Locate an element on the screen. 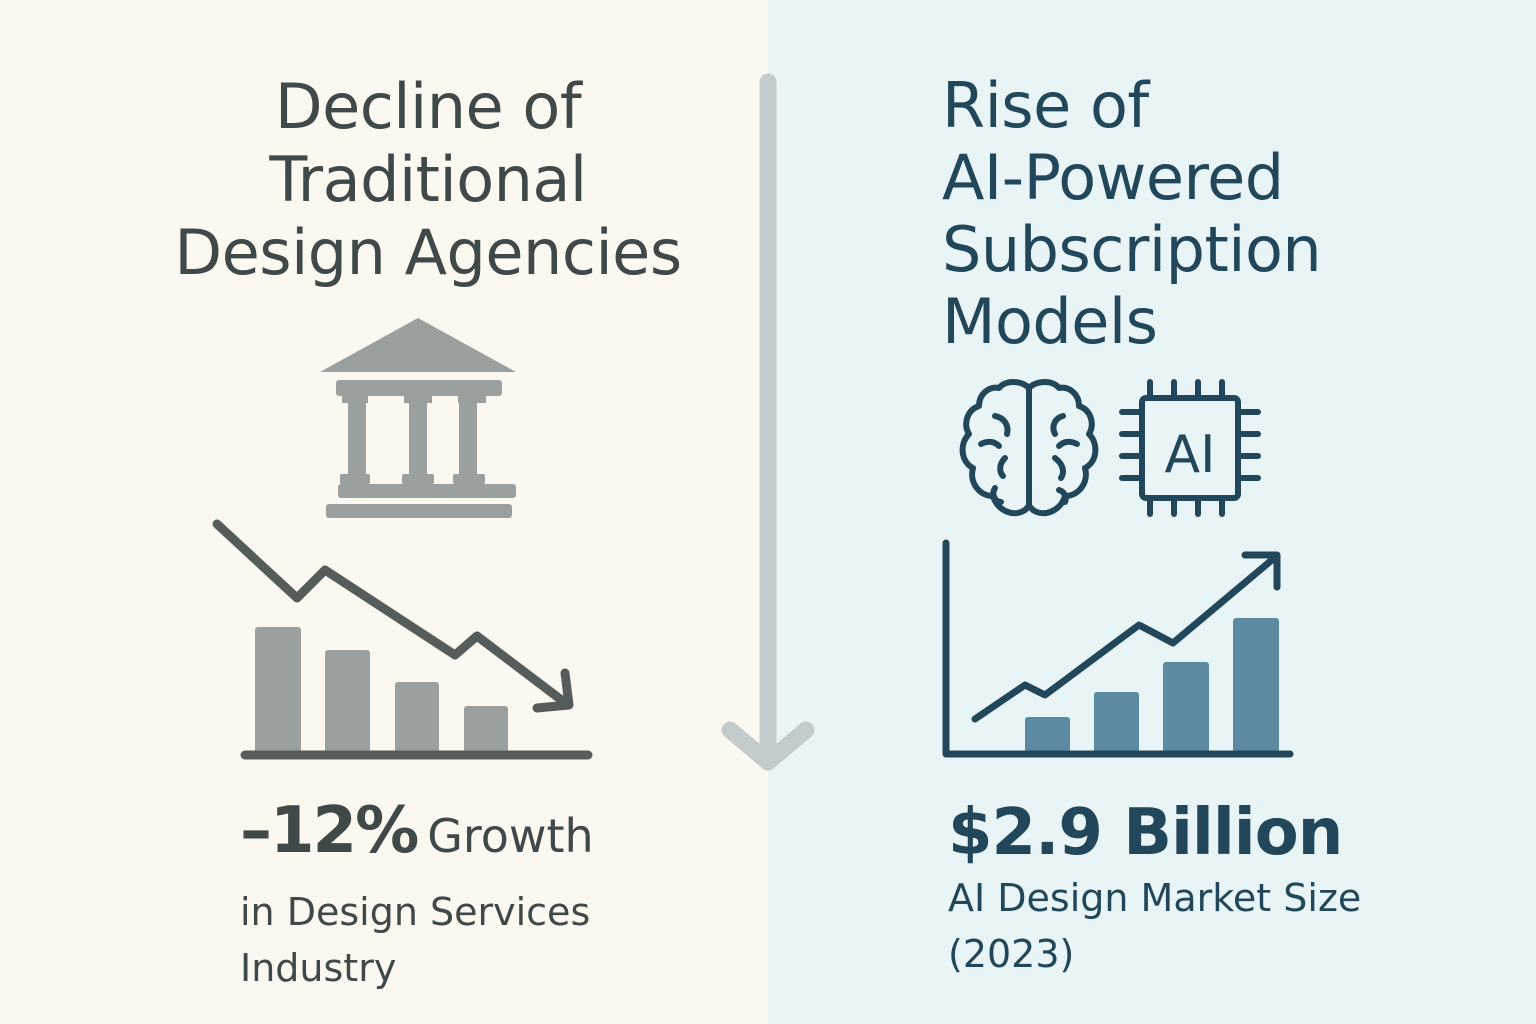 The width and height of the screenshot is (1536, 1024). right-title-line: Rise of is located at coordinates (1045, 105).